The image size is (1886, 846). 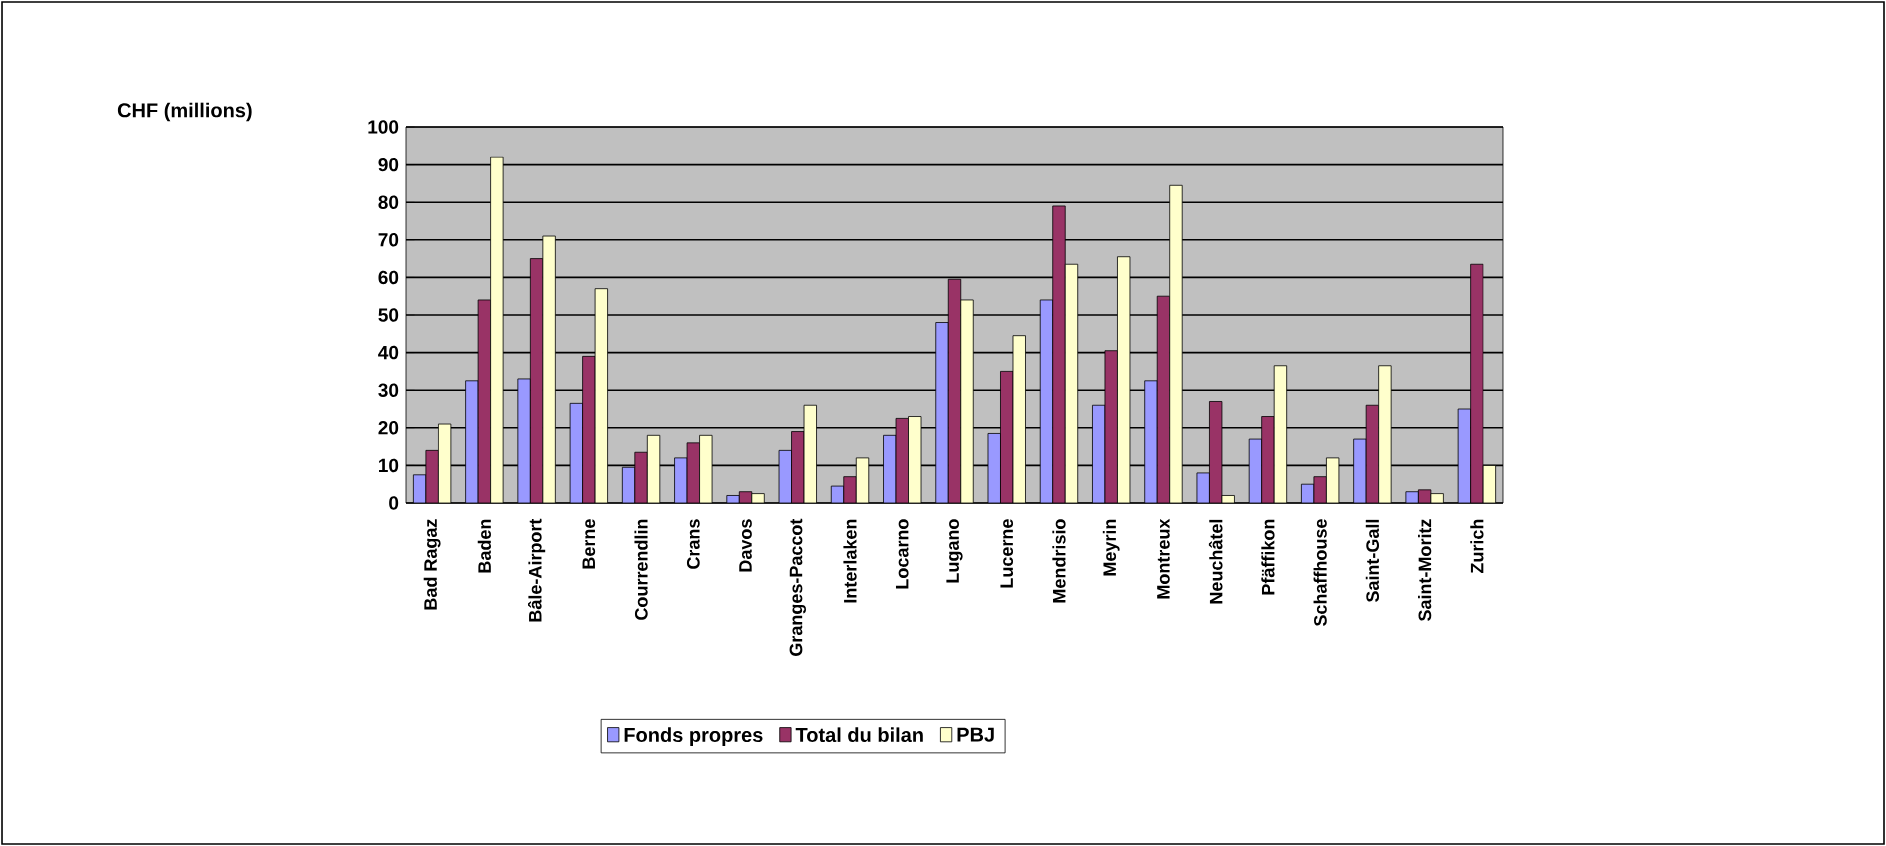 I want to click on y-tick-label: 80, so click(x=388, y=202).